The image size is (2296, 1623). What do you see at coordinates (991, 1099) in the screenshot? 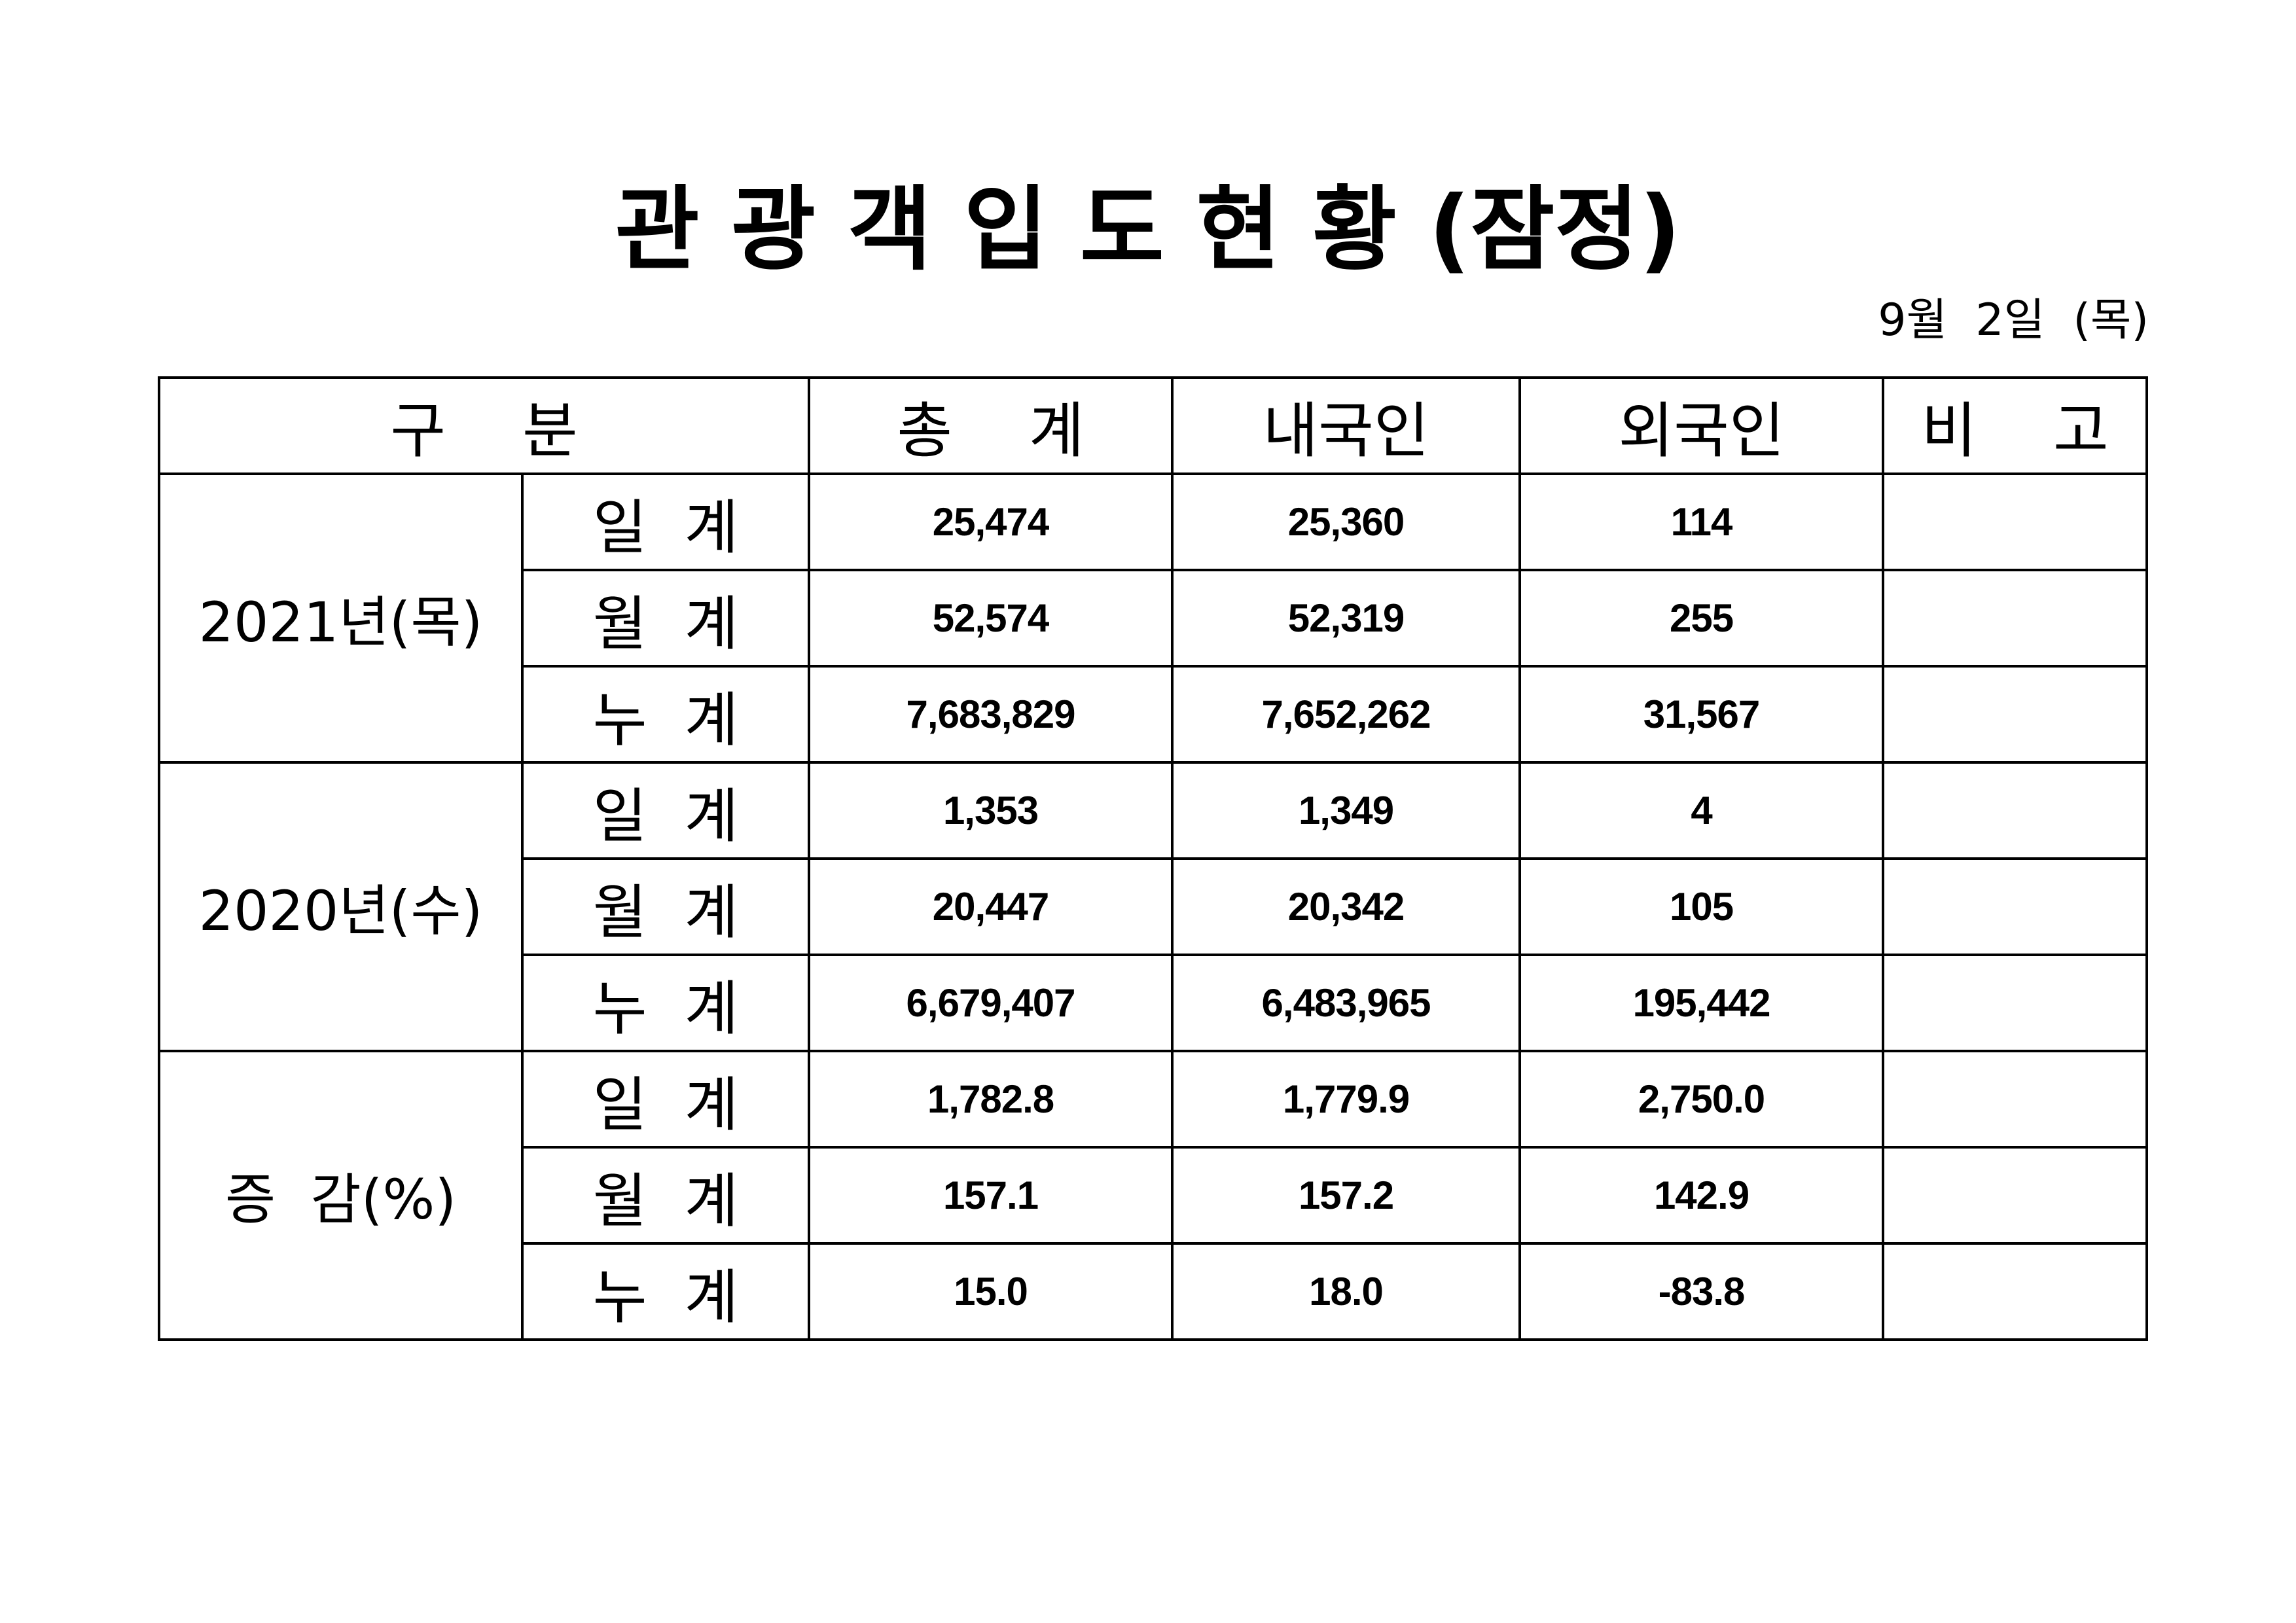
I see `total-value: 1,782.8` at bounding box center [991, 1099].